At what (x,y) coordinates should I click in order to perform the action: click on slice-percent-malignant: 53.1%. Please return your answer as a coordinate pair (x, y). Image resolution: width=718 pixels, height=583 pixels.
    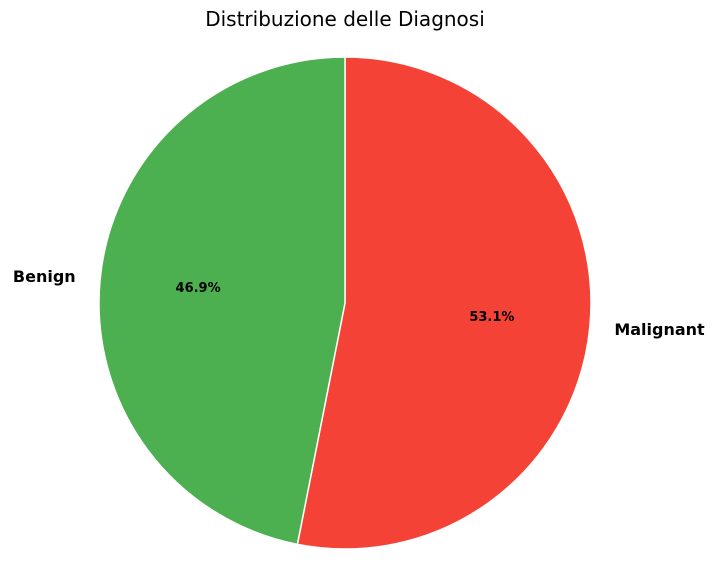
    Looking at the image, I should click on (491, 317).